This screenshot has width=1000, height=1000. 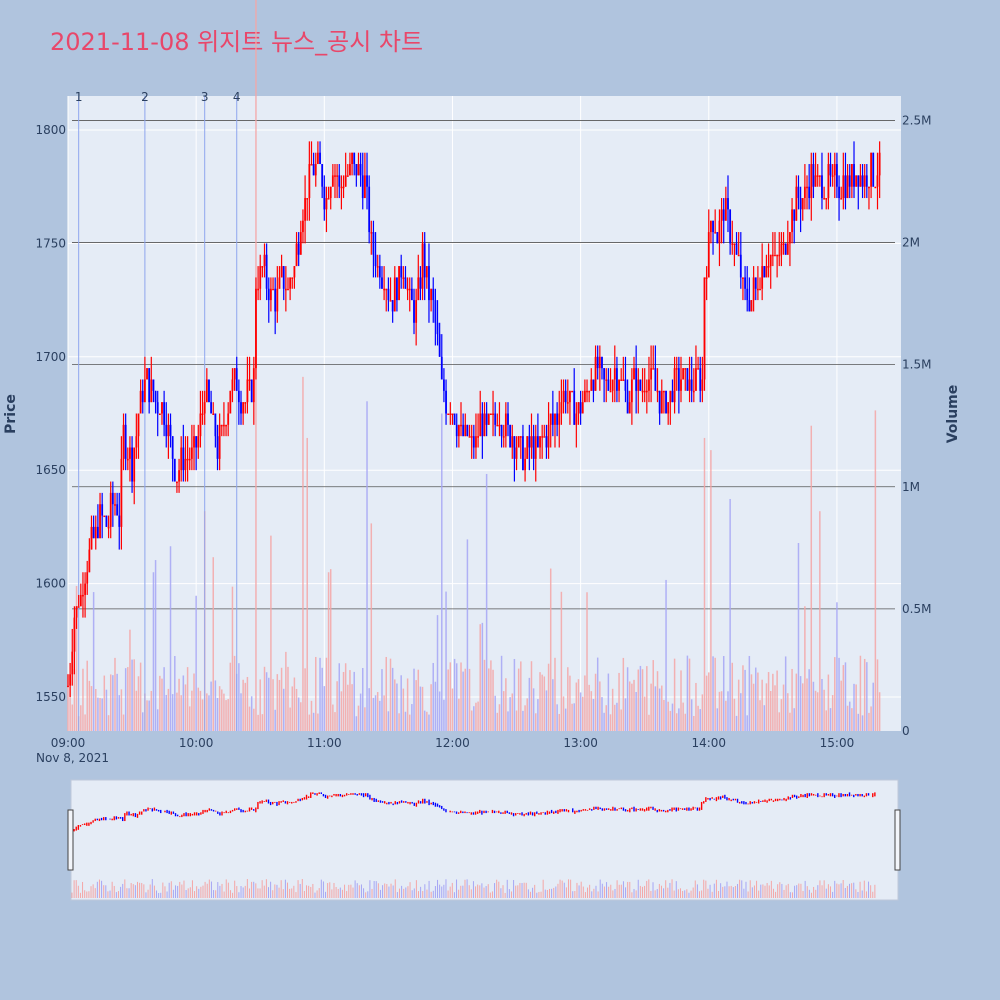 What do you see at coordinates (237, 97) in the screenshot?
I see `news-marker-label: 4` at bounding box center [237, 97].